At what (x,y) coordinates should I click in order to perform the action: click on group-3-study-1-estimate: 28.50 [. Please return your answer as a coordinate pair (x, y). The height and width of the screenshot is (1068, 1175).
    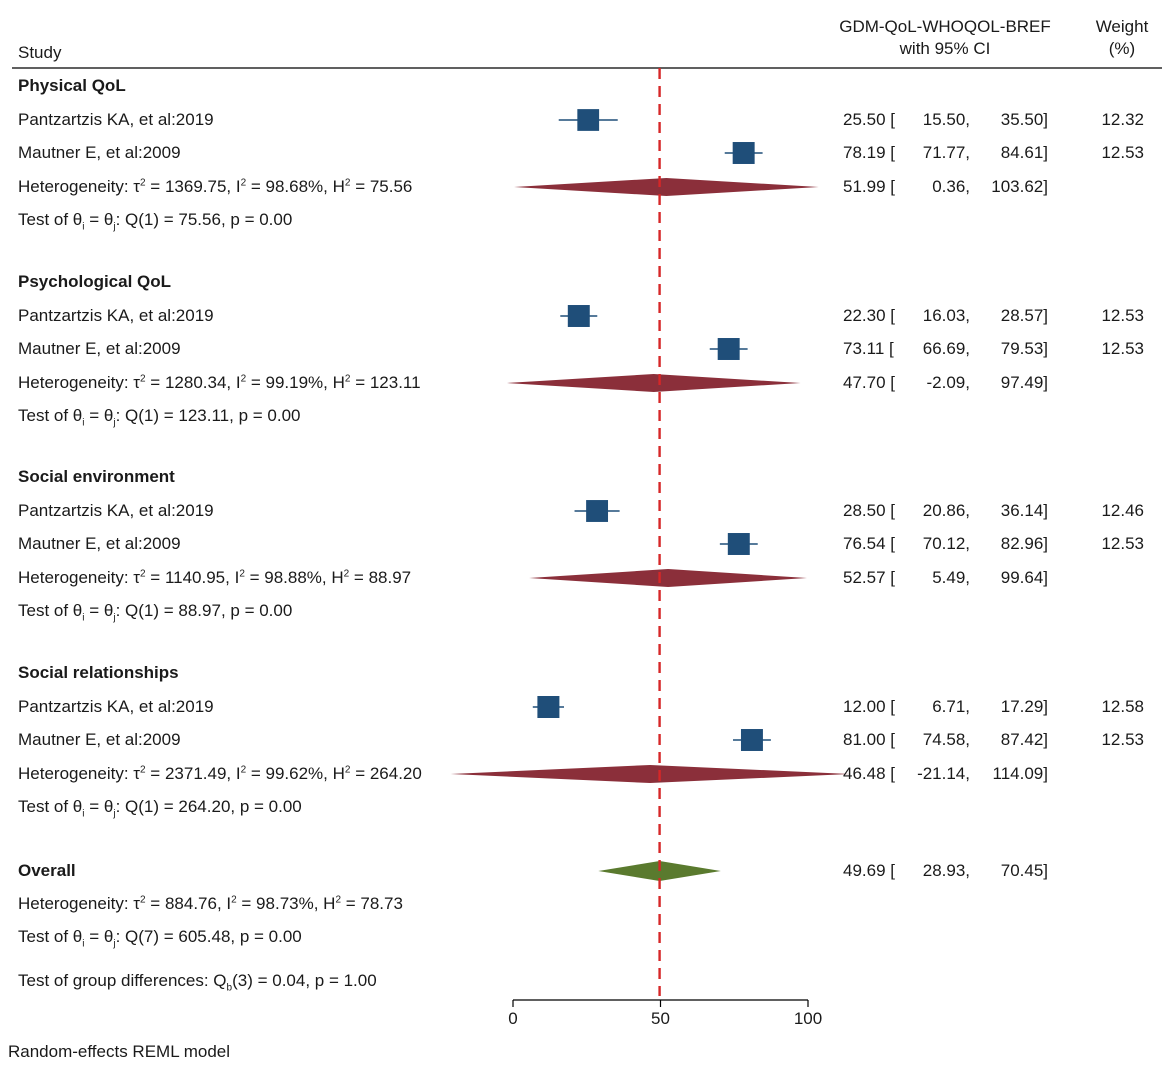
    Looking at the image, I should click on (869, 510).